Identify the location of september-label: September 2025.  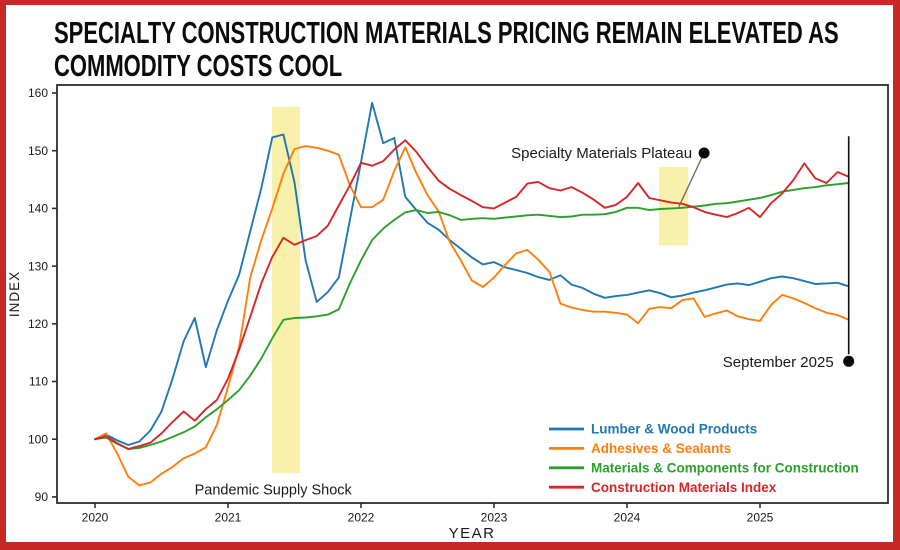
(778, 362).